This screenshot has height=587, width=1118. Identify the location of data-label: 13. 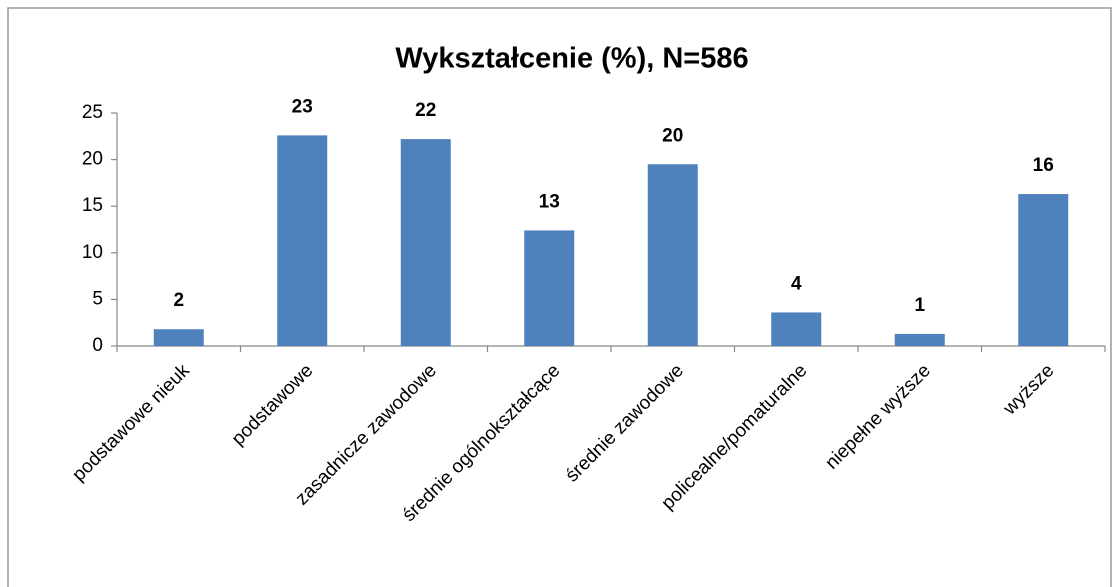
(549, 201).